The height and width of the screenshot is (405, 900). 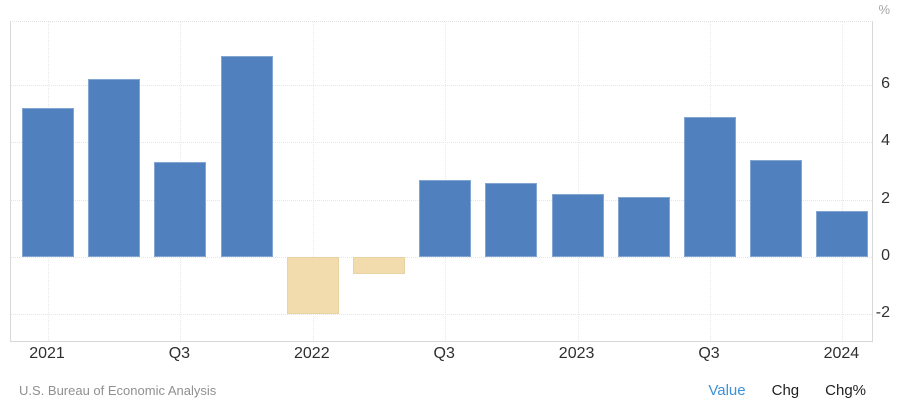 What do you see at coordinates (710, 186) in the screenshot?
I see `bar-q3-2023` at bounding box center [710, 186].